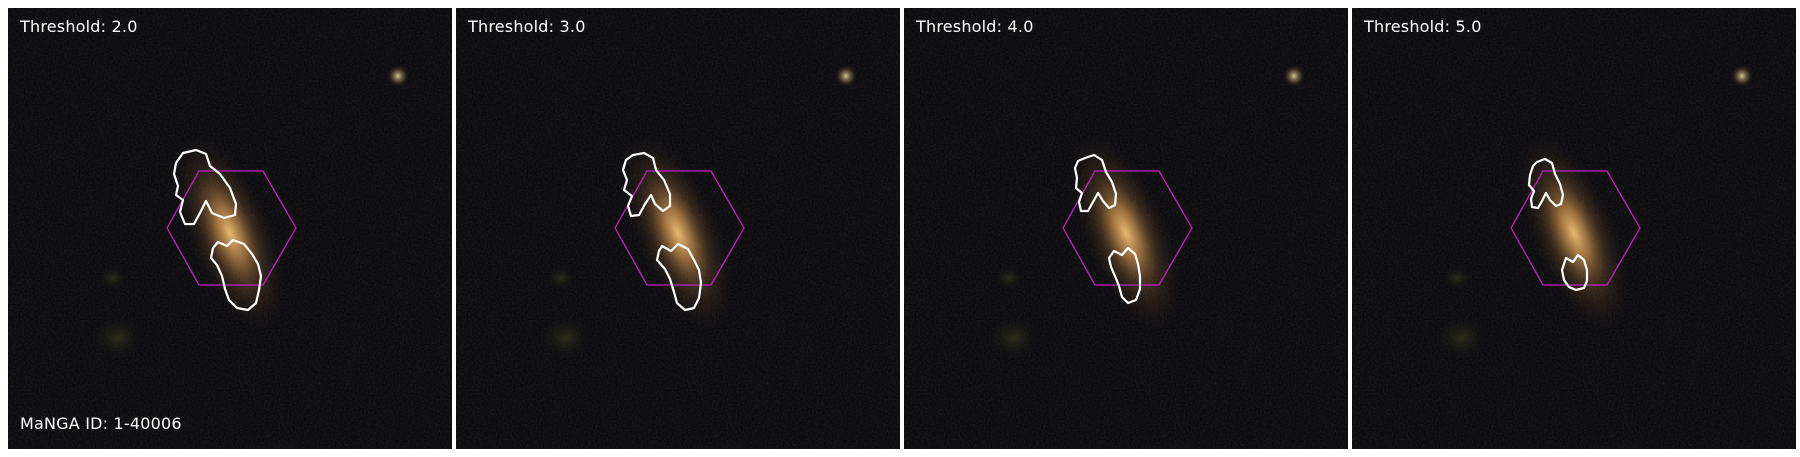 Image resolution: width=1800 pixels, height=457 pixels. What do you see at coordinates (1423, 26) in the screenshot?
I see `threshold-label: Threshold: 5.0` at bounding box center [1423, 26].